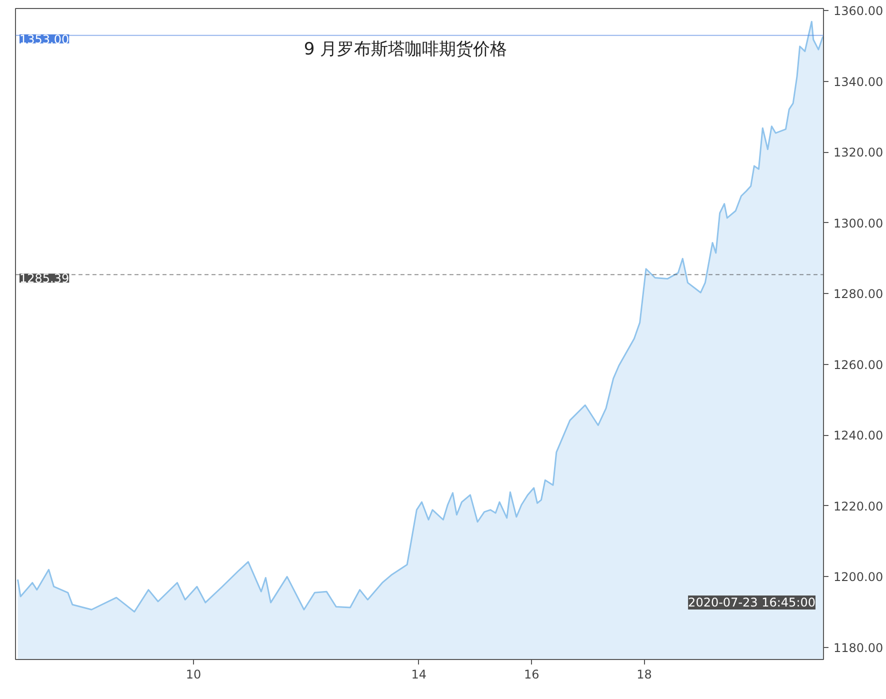  What do you see at coordinates (859, 647) in the screenshot?
I see `y-tick-label: 1180.00` at bounding box center [859, 647].